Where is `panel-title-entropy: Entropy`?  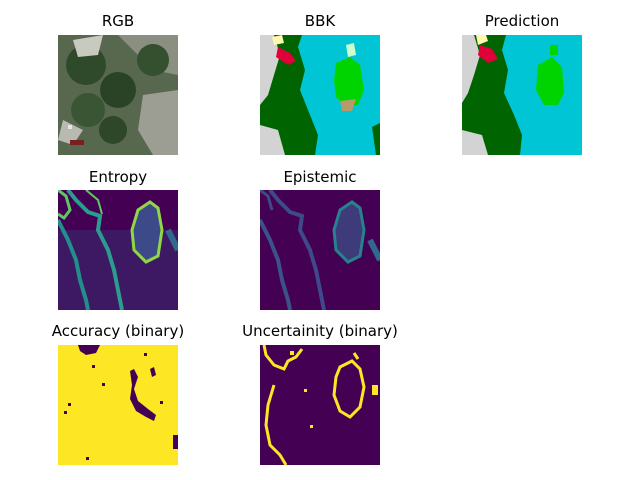 panel-title-entropy: Entropy is located at coordinates (118, 177).